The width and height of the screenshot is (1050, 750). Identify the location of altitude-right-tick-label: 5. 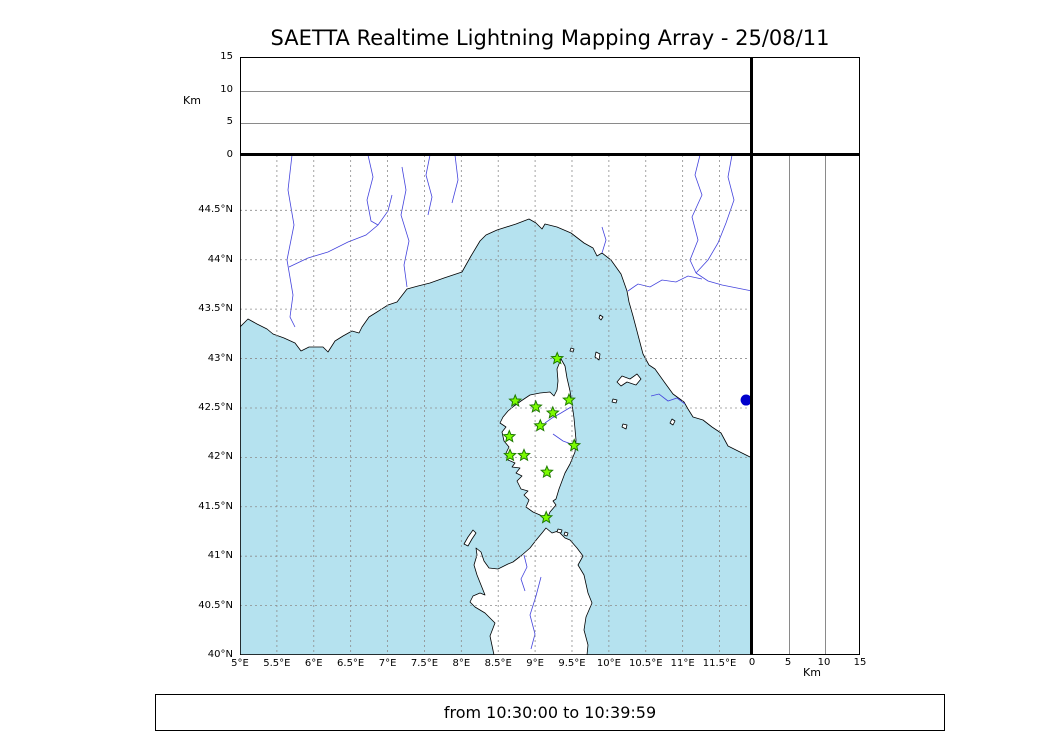
(788, 662).